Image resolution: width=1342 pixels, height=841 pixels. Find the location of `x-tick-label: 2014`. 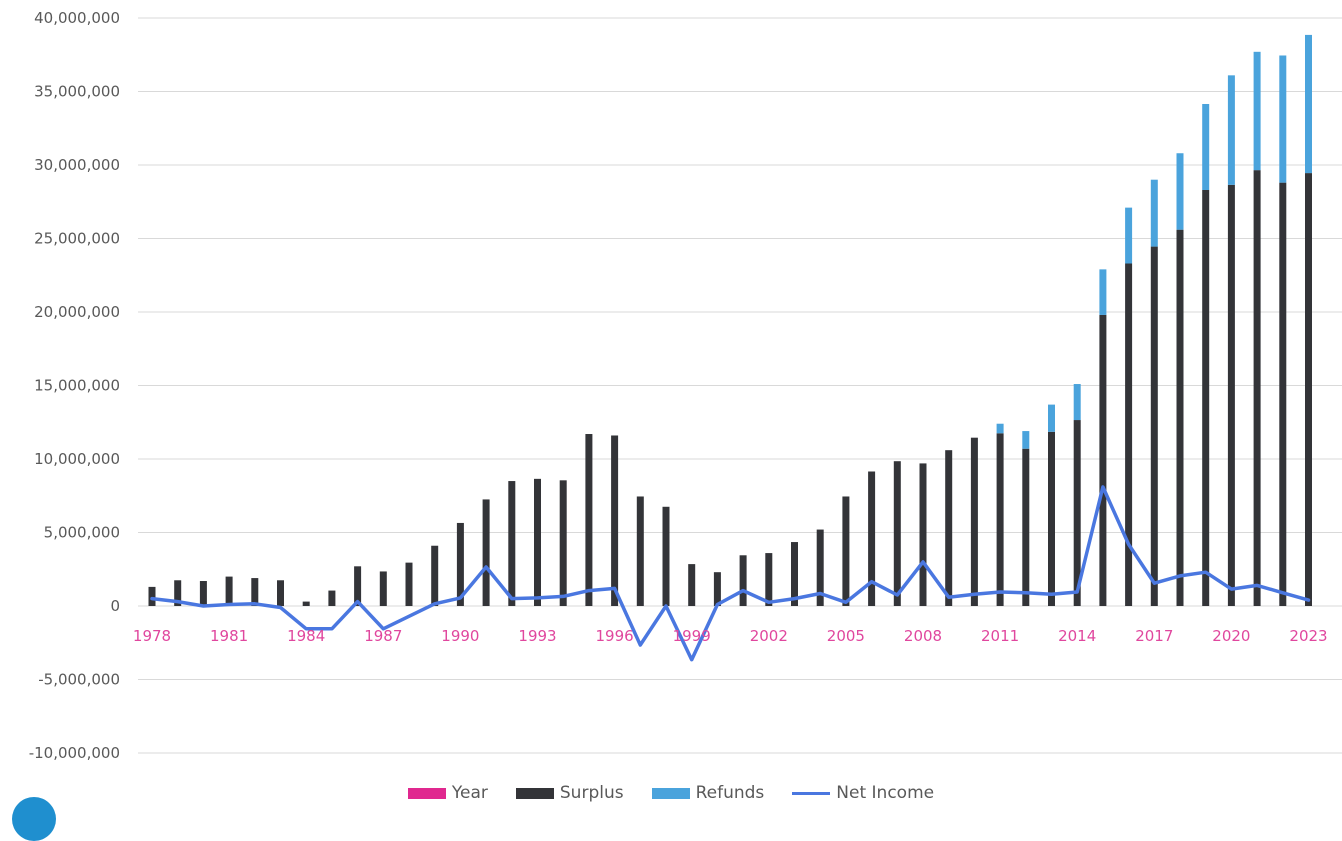

x-tick-label: 2014 is located at coordinates (1077, 636).